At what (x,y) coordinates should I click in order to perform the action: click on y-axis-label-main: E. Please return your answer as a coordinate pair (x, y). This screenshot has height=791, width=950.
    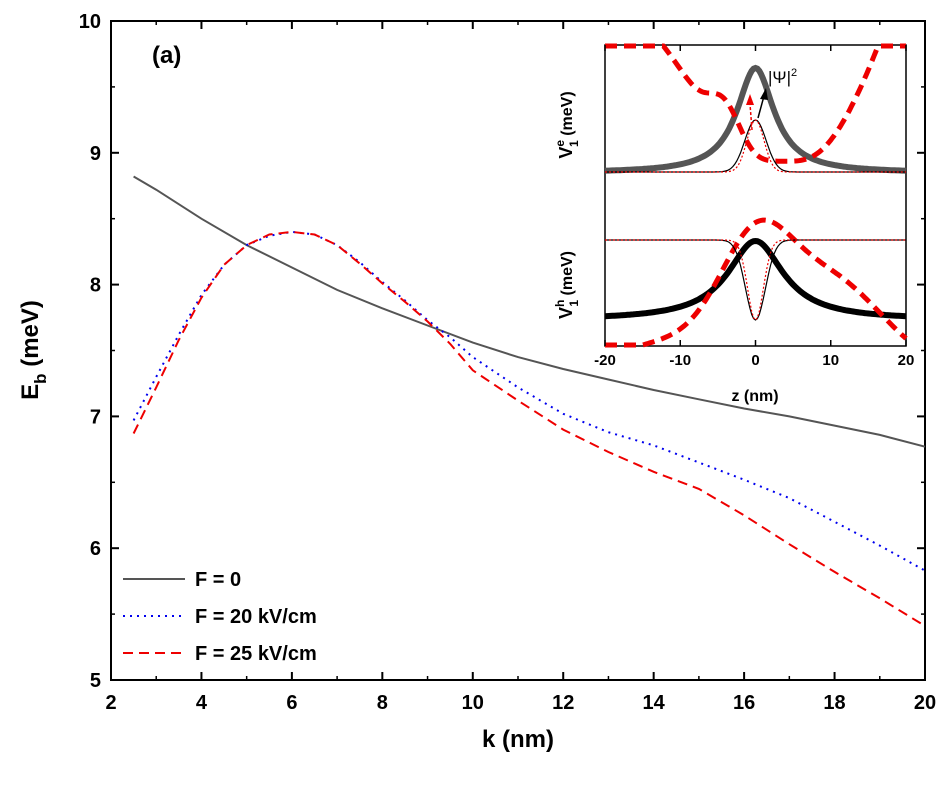
    Looking at the image, I should click on (30, 392).